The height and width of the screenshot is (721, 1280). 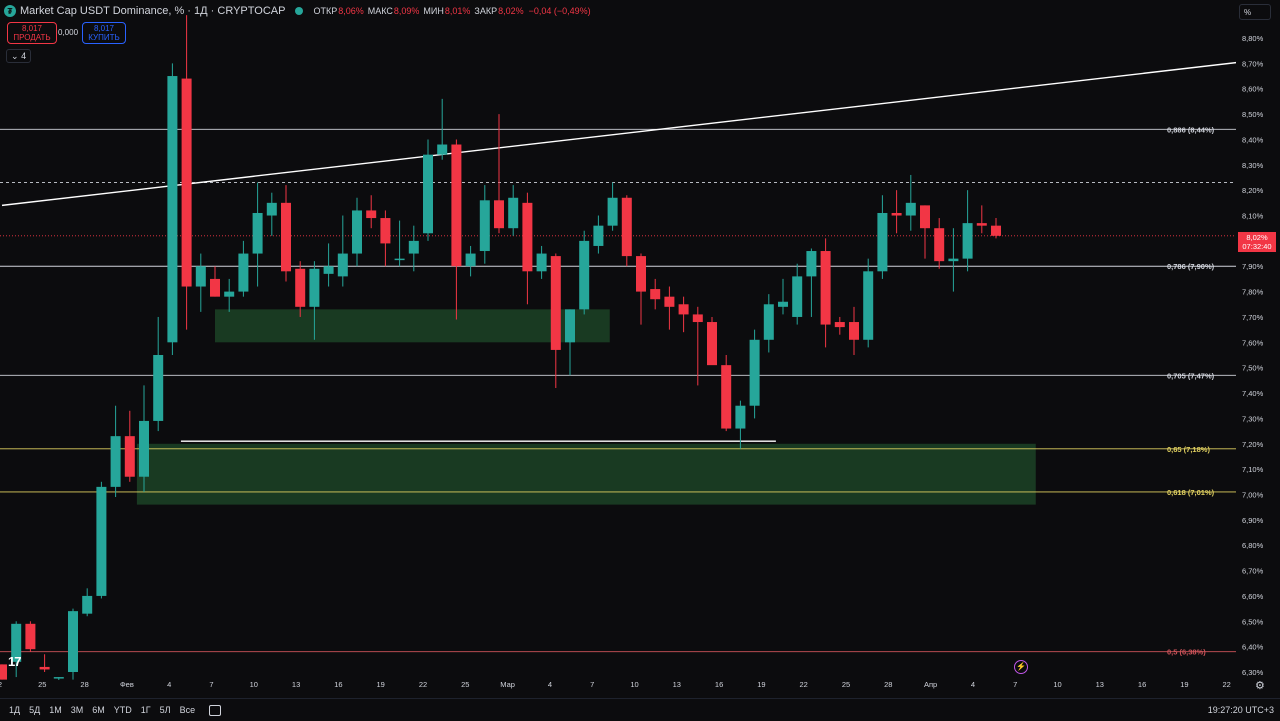 I want to click on symbol-title: Market Cap USDT Dominance, %, so click(x=102, y=11).